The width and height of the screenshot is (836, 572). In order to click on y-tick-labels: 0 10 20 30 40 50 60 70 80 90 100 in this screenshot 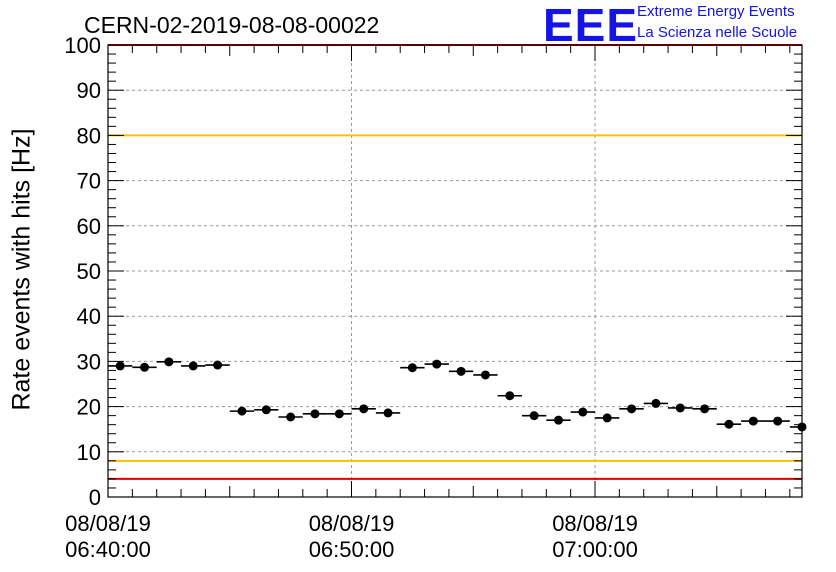, I will do `click(82, 271)`.